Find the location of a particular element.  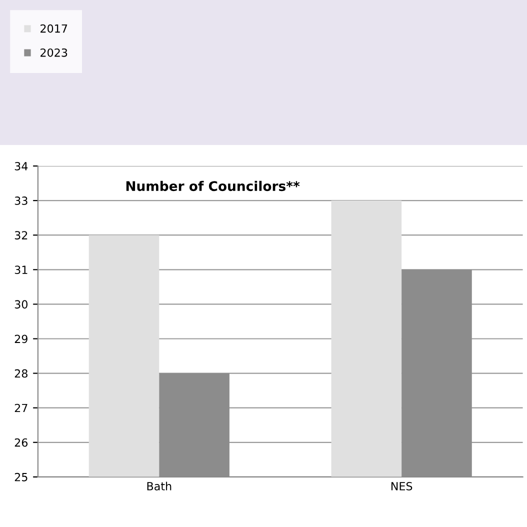

y-tick-label: 34 is located at coordinates (21, 166).